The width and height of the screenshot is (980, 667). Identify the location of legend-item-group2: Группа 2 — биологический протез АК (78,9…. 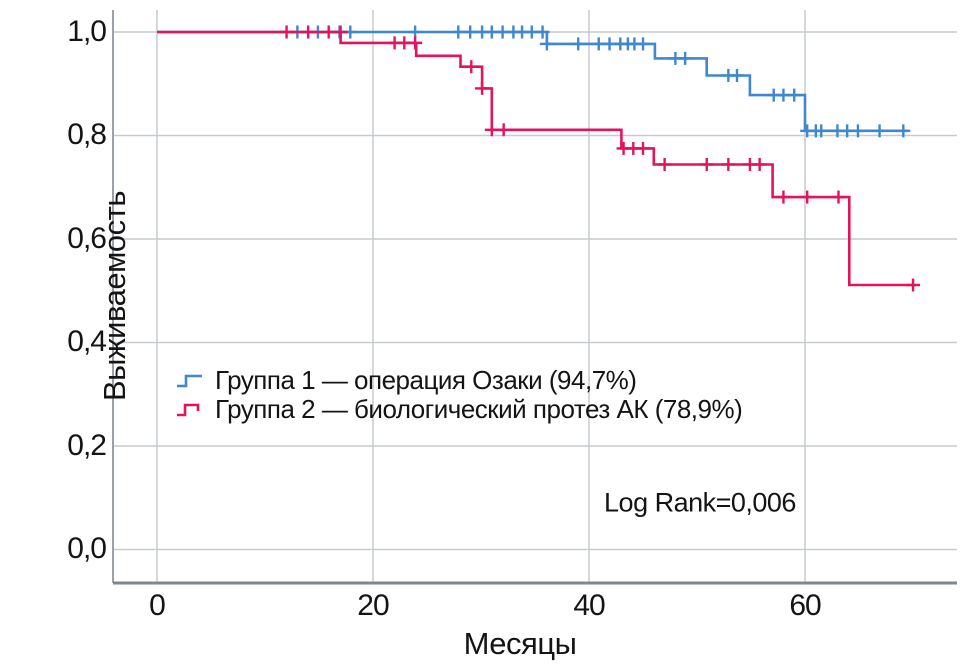
(459, 409).